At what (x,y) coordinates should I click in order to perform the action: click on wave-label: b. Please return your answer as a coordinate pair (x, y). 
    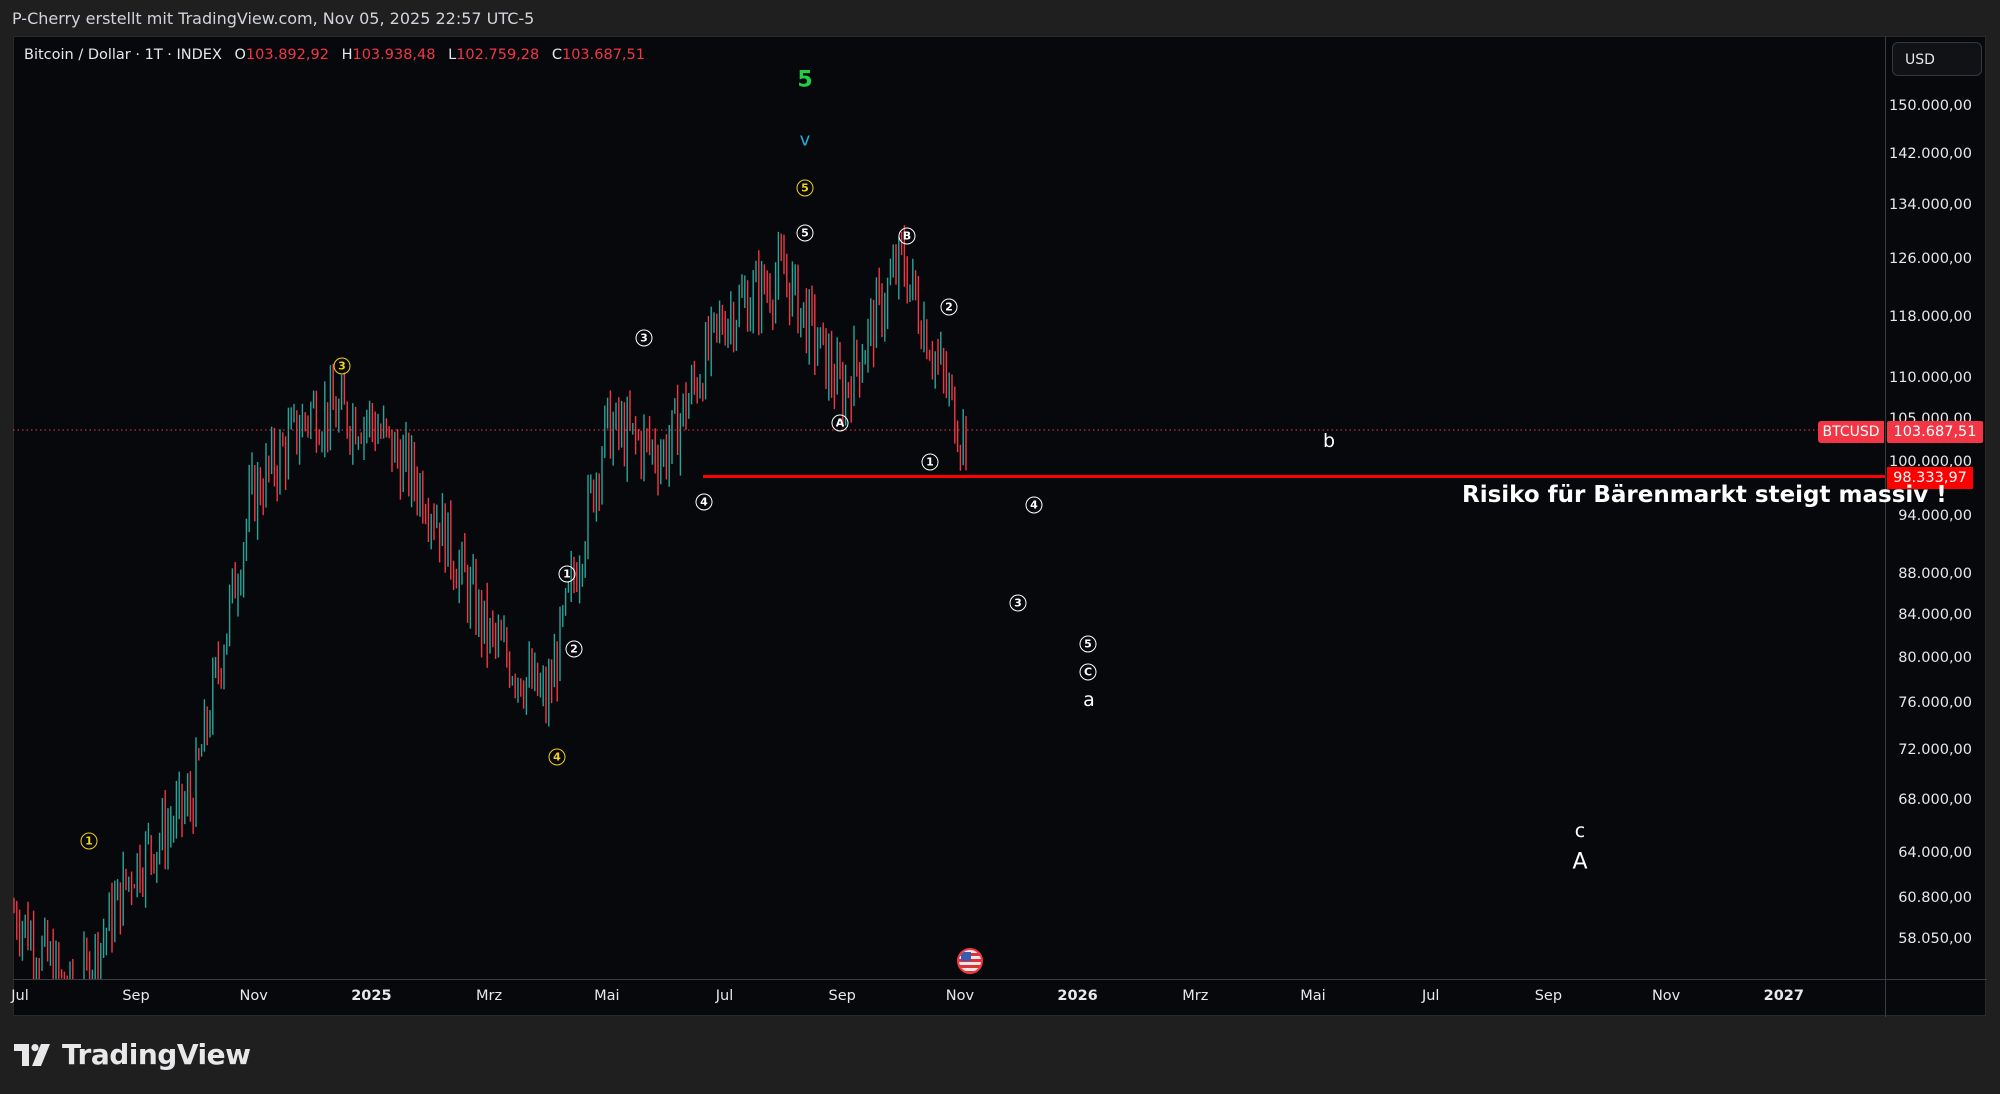
    Looking at the image, I should click on (1329, 441).